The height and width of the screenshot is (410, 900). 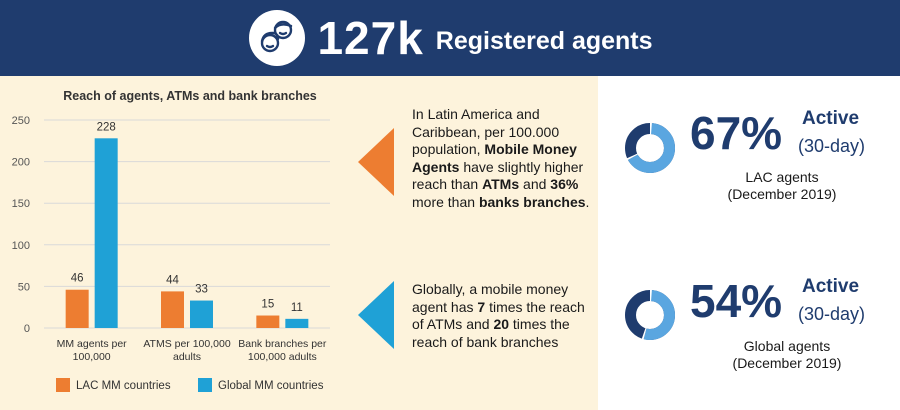 I want to click on callout-text: Caribbean, per 100.000, so click(x=486, y=131).